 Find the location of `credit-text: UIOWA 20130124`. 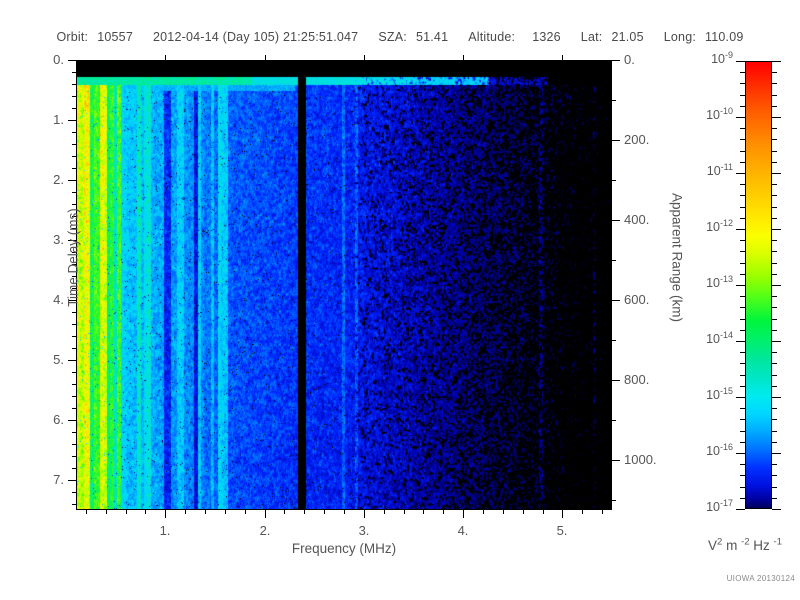

credit-text: UIOWA 20130124 is located at coordinates (760, 578).